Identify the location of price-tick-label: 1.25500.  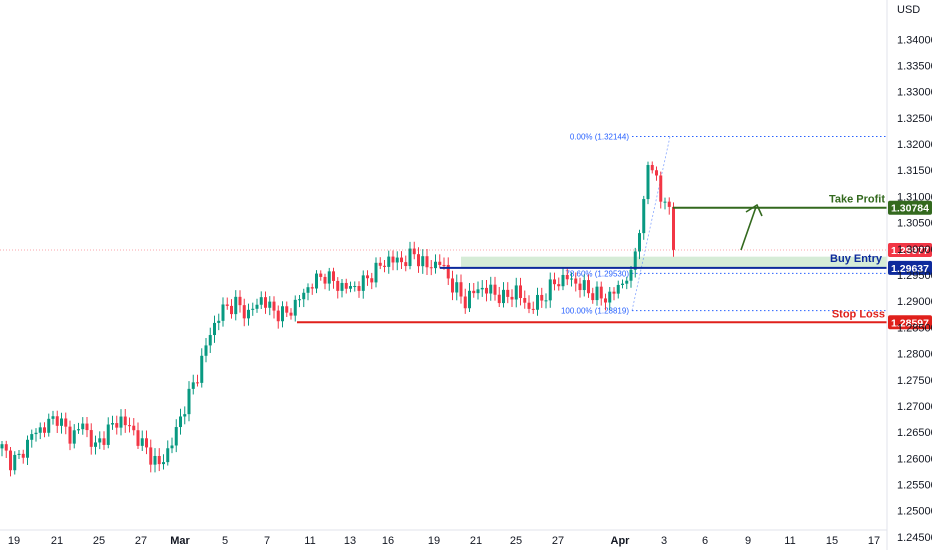
(914, 486).